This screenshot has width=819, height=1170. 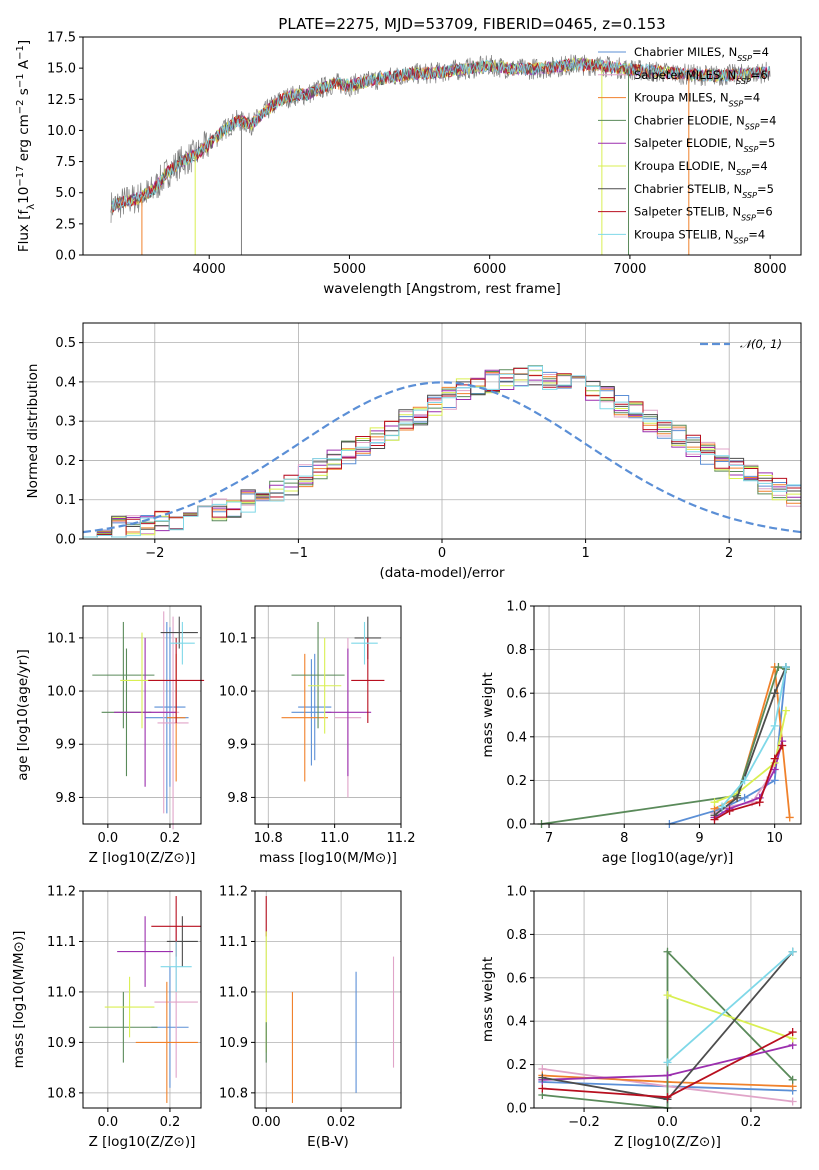 I want to click on y-tick-label: 17.5, so click(x=61, y=38).